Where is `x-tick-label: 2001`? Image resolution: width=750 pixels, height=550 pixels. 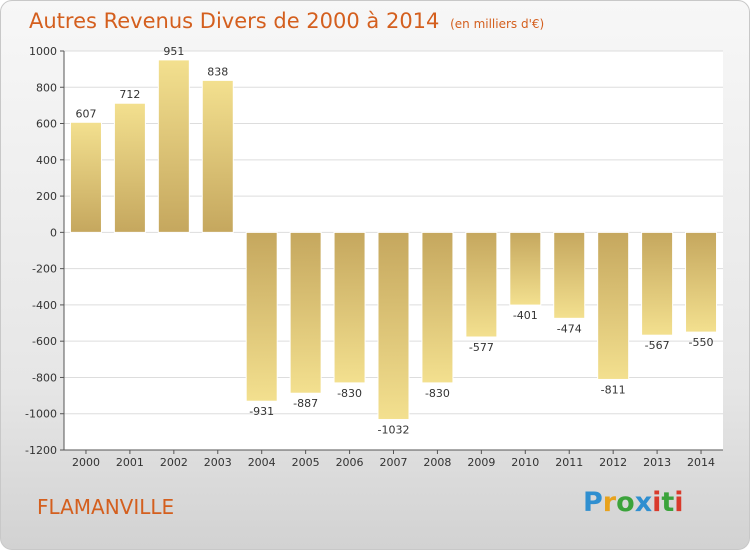
x-tick-label: 2001 is located at coordinates (130, 462).